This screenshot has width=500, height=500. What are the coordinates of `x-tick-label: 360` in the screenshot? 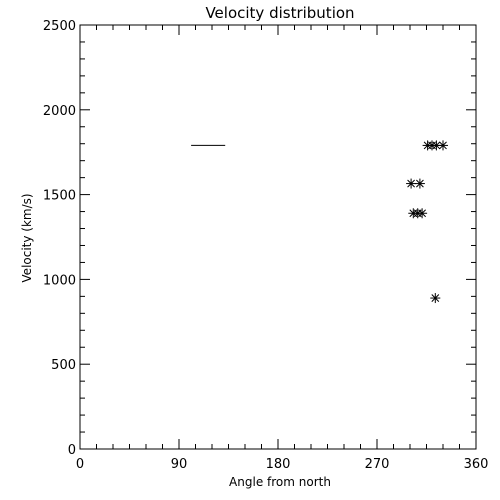 It's located at (476, 464).